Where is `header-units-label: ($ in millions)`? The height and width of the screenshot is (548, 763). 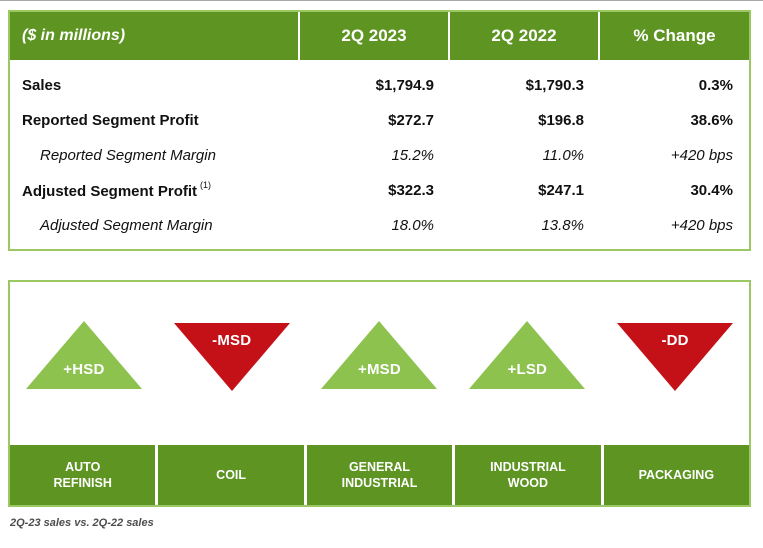
header-units-label: ($ in millions) is located at coordinates (74, 35).